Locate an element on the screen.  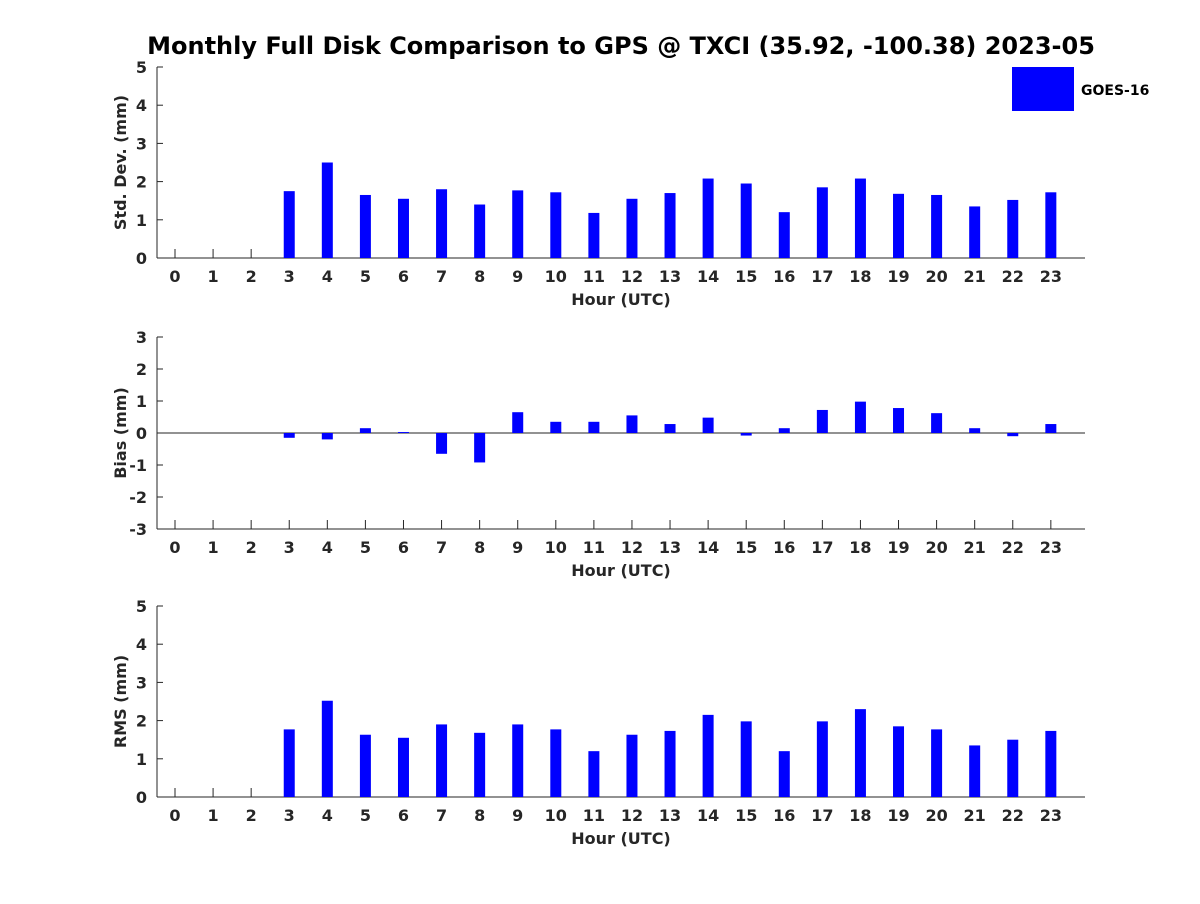
x-tick-label: 6 is located at coordinates (403, 547).